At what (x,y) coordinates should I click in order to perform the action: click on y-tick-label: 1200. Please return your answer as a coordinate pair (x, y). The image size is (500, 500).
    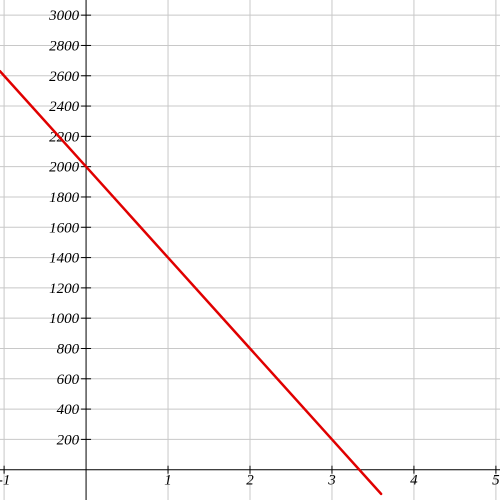
    Looking at the image, I should click on (64, 289).